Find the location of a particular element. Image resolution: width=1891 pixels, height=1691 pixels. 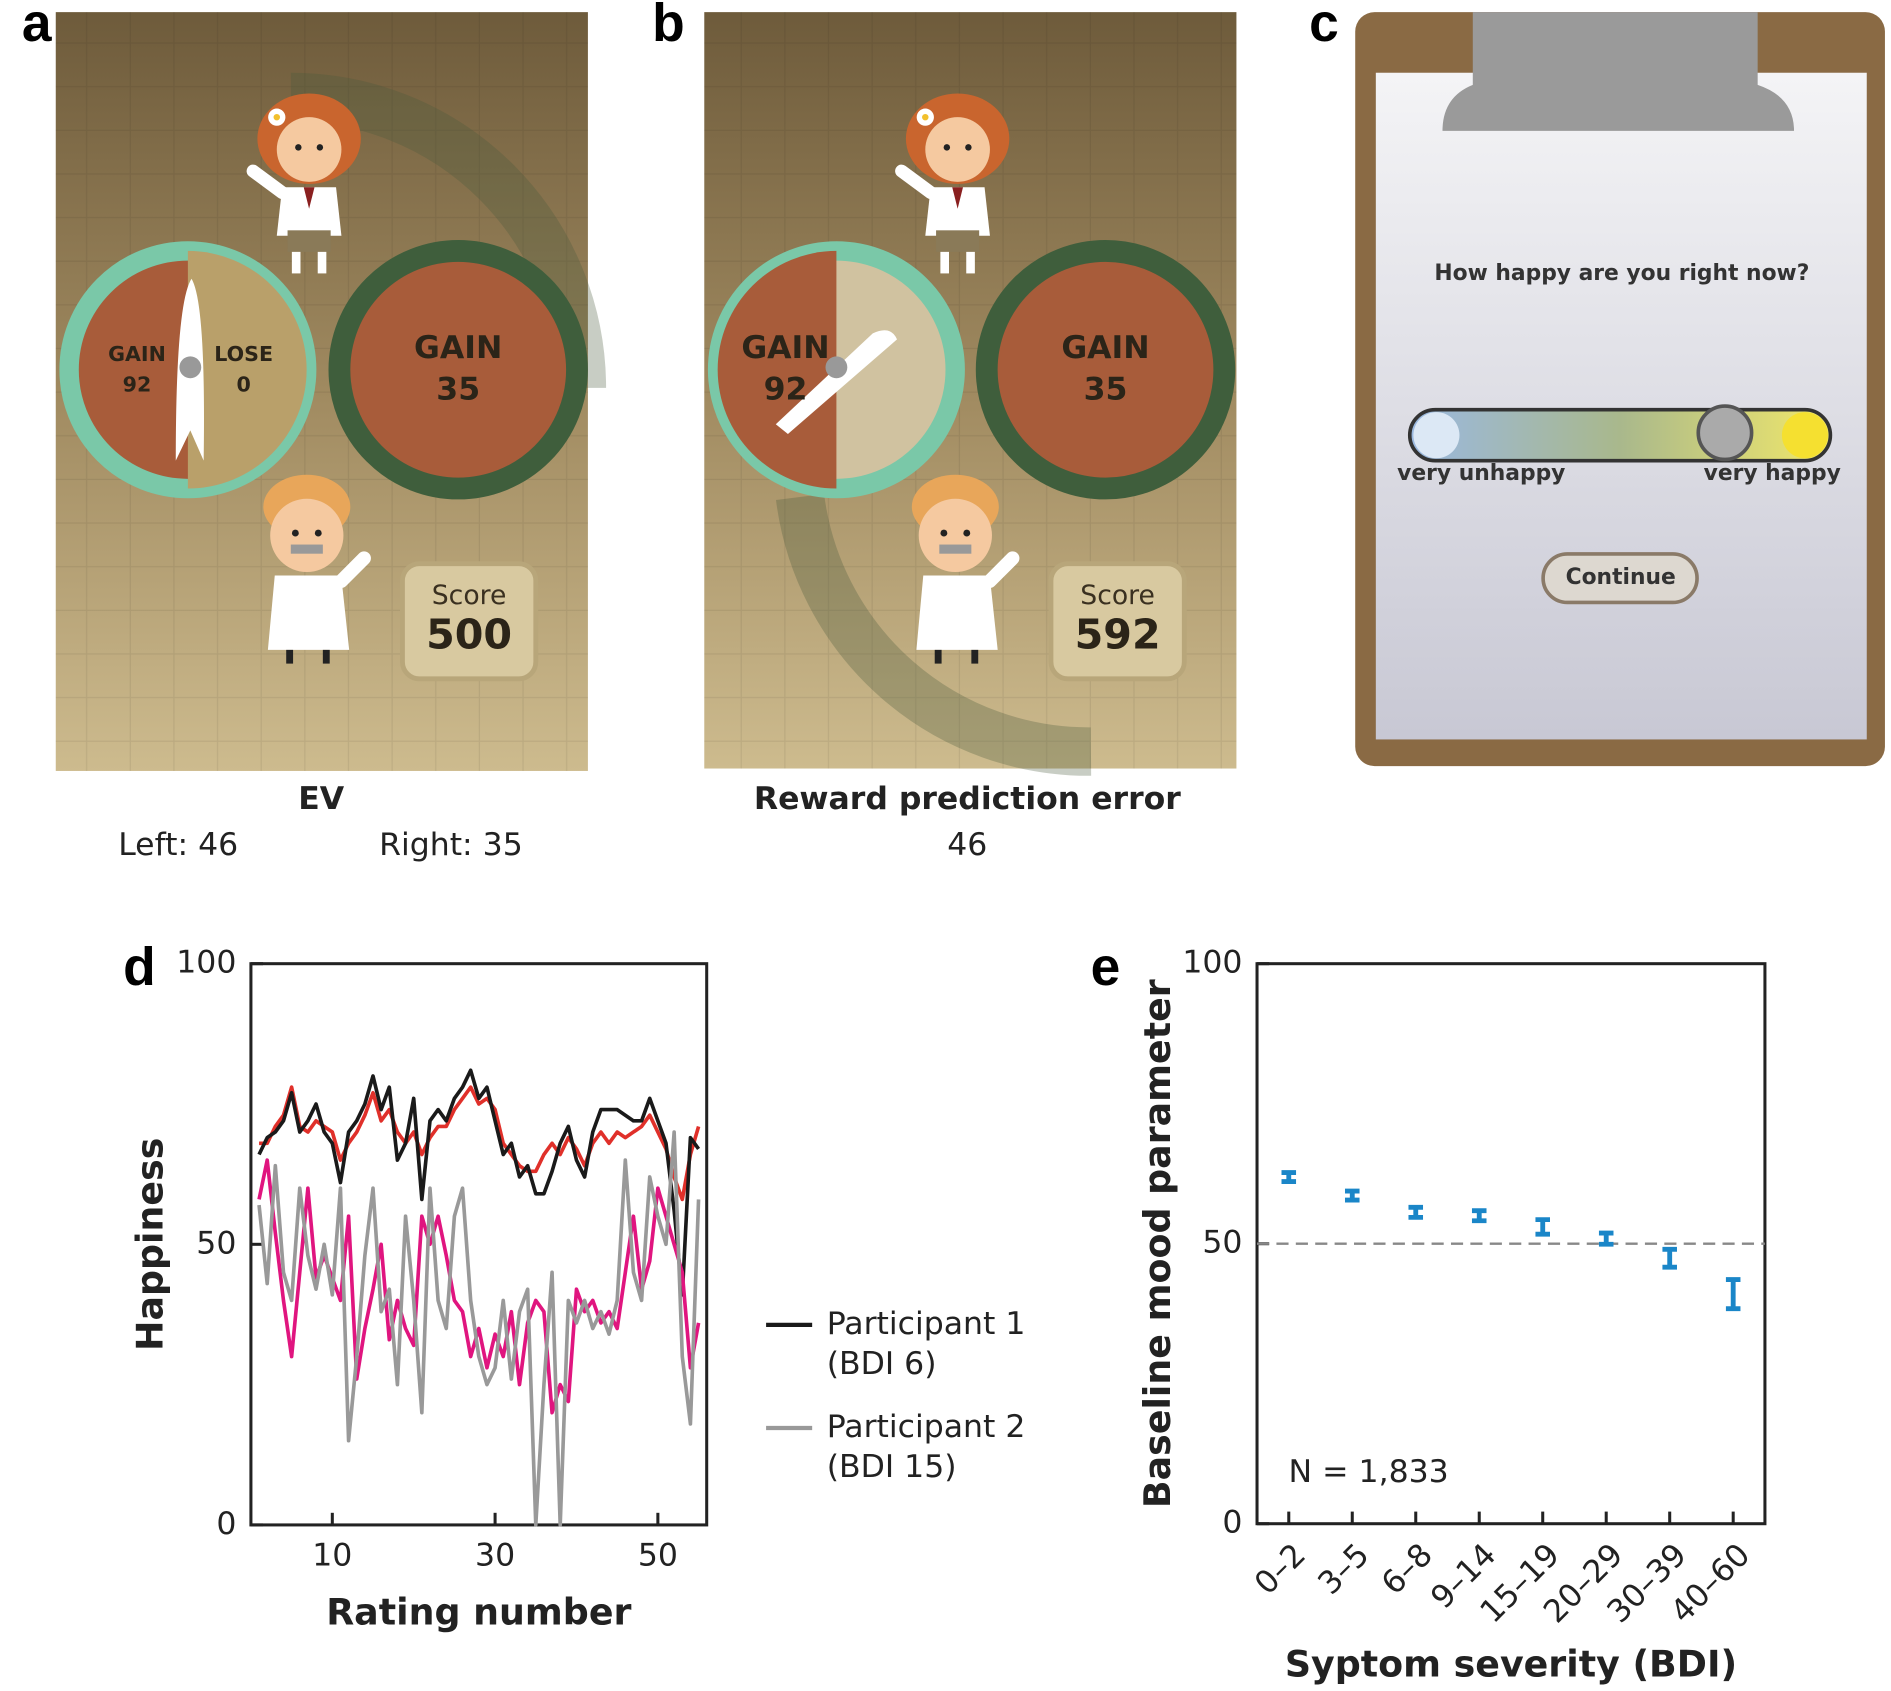

spinner is located at coordinates (836, 382).